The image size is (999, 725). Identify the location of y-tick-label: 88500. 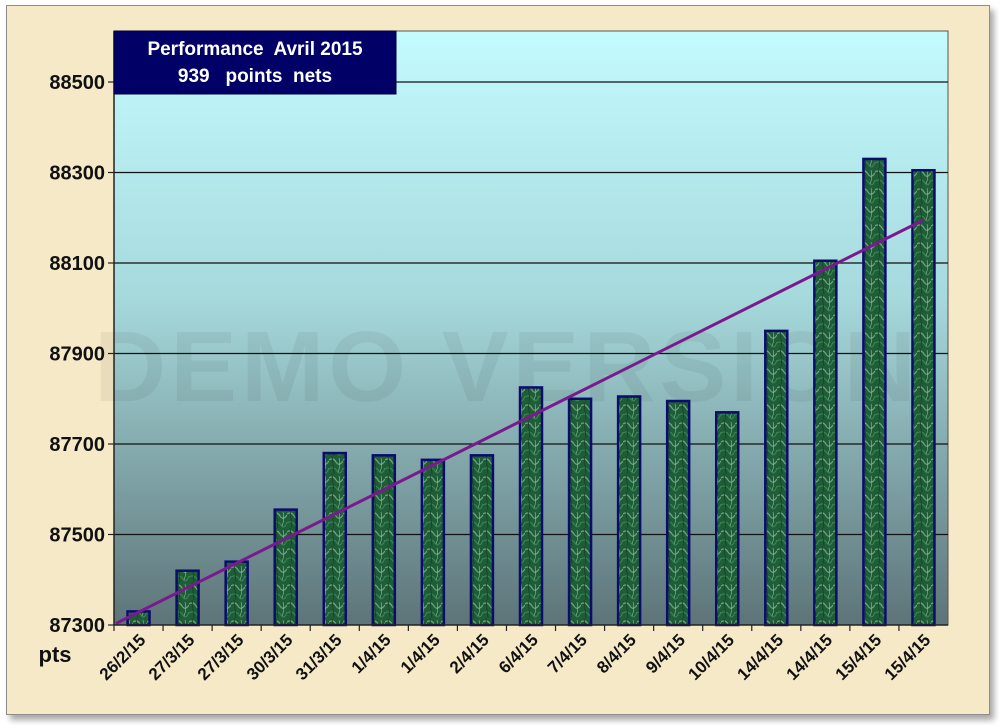
(77, 83).